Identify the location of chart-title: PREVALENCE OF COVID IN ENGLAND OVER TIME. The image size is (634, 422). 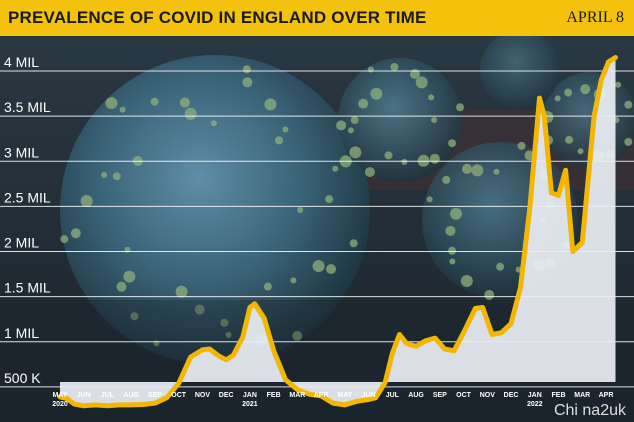
(217, 17).